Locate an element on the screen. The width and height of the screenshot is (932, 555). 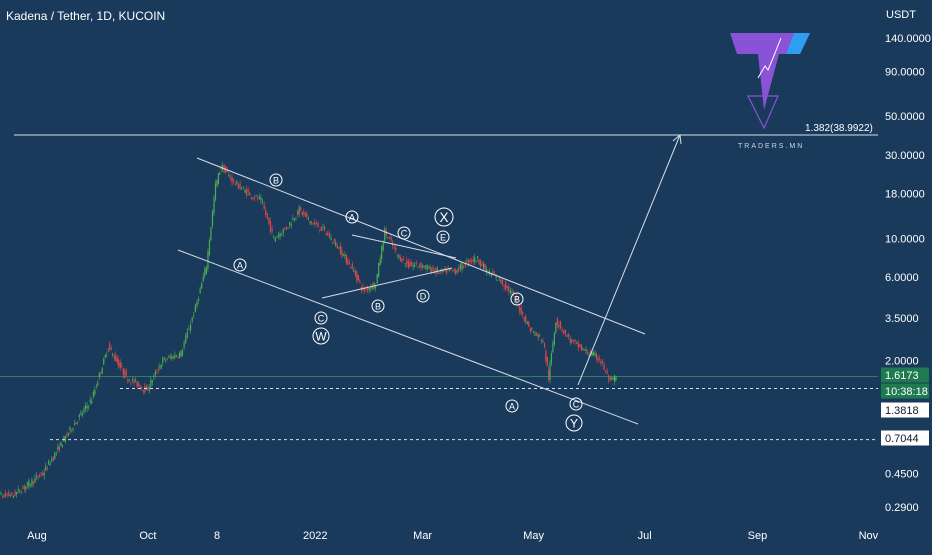
triangle-upper-line is located at coordinates (404, 246).